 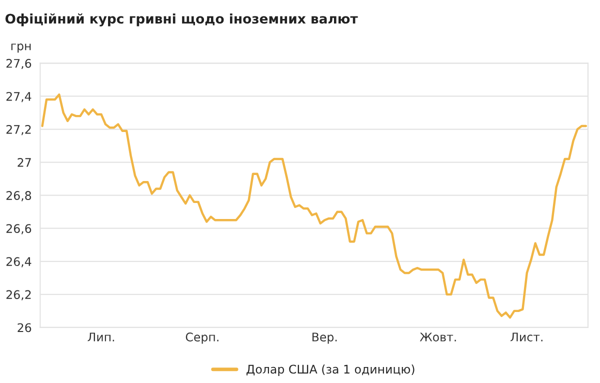 What do you see at coordinates (19, 196) in the screenshot?
I see `y-tick-label: 26,8` at bounding box center [19, 196].